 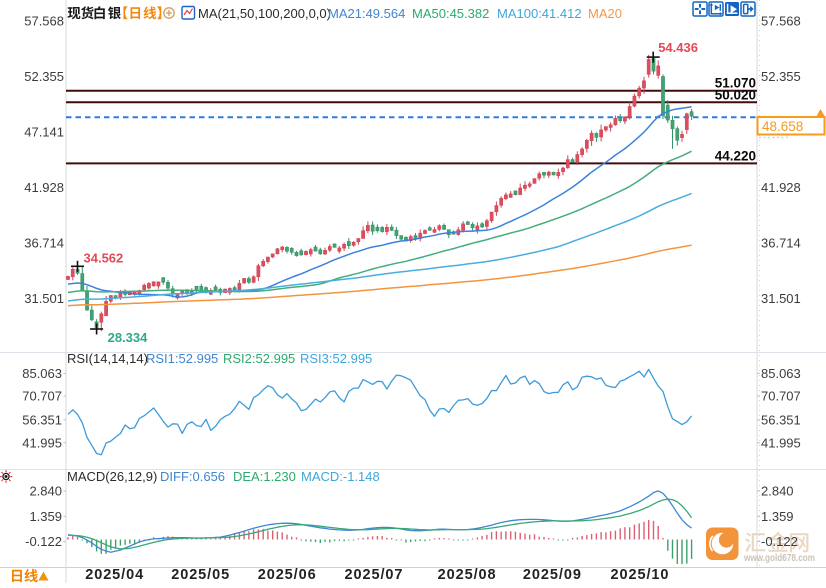 What do you see at coordinates (467, 575) in the screenshot?
I see `svg-text: 2025/08` at bounding box center [467, 575].